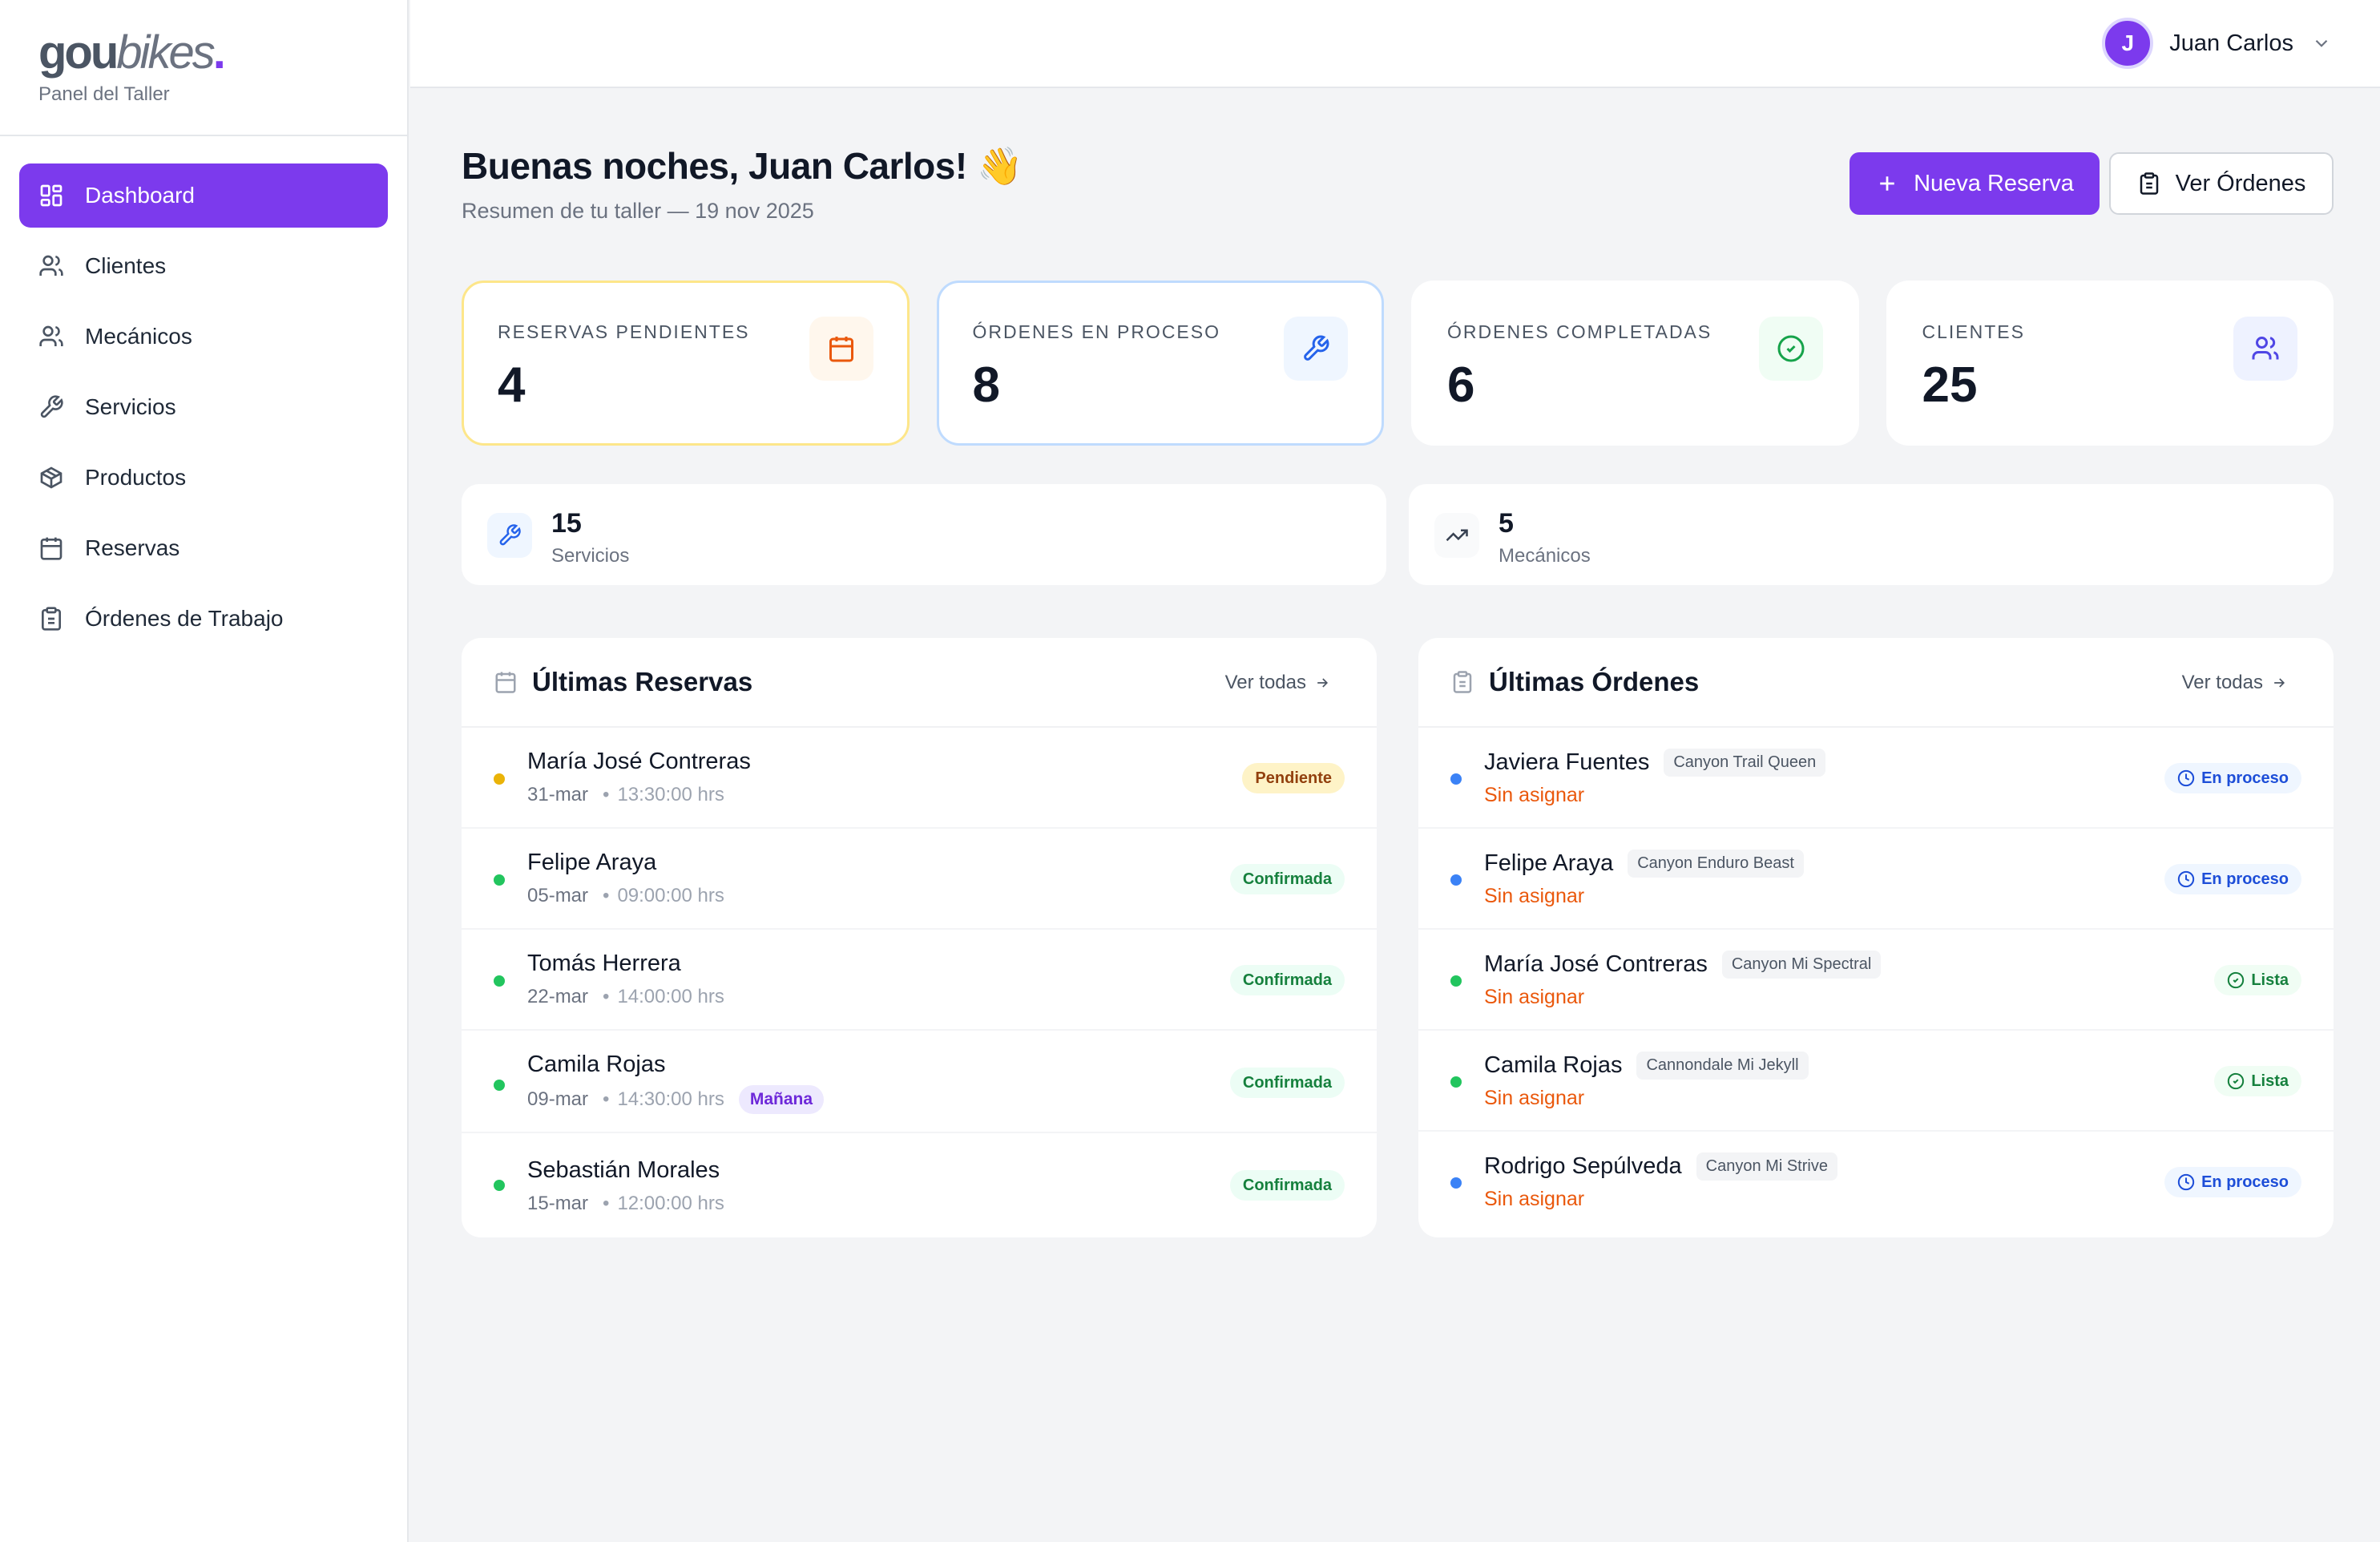 The image size is (2380, 1542). I want to click on sidebar-item-mecanicos: Mecánicos, so click(204, 337).